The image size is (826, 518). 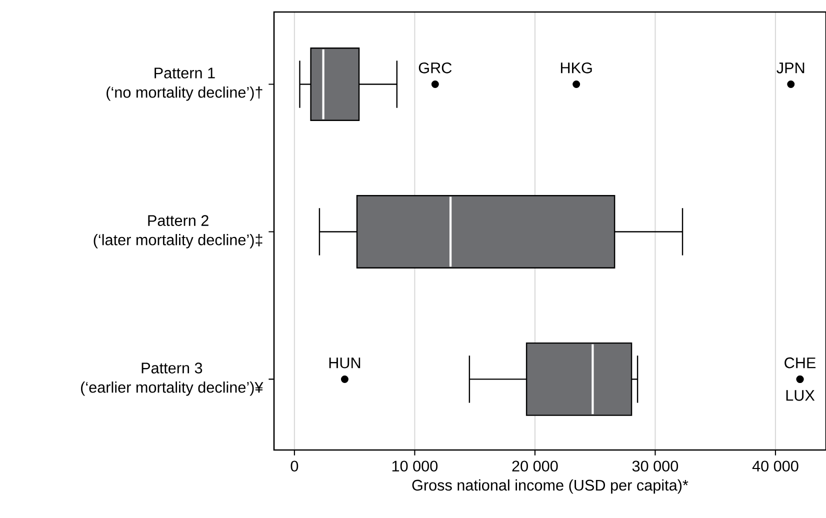 I want to click on x-tick-label: 10 000, so click(x=415, y=466).